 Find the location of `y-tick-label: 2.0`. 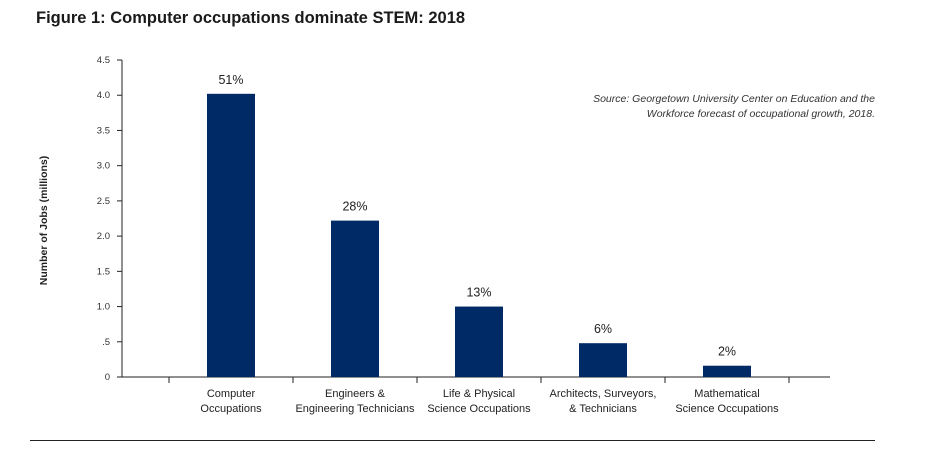

y-tick-label: 2.0 is located at coordinates (103, 236).